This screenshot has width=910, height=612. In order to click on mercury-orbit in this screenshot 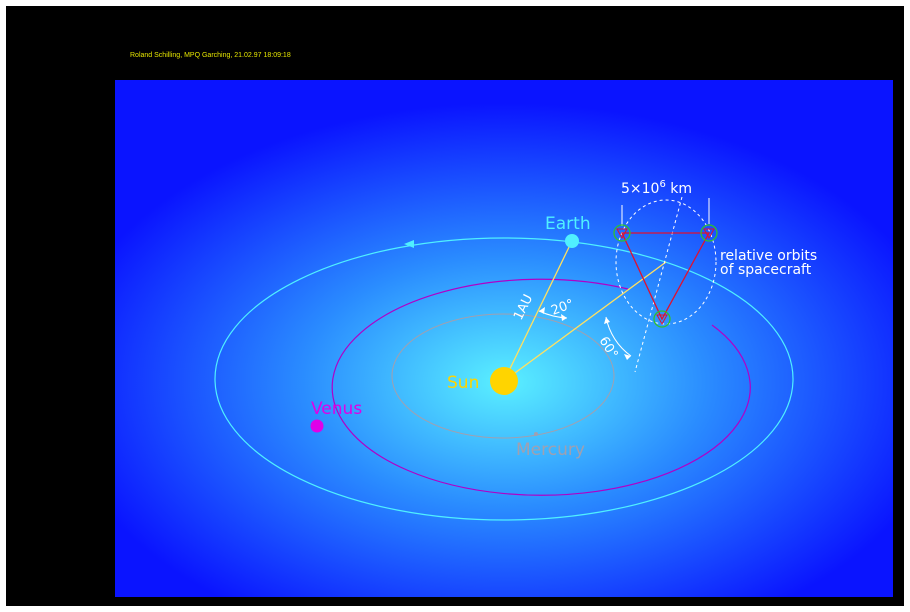, I will do `click(503, 376)`.